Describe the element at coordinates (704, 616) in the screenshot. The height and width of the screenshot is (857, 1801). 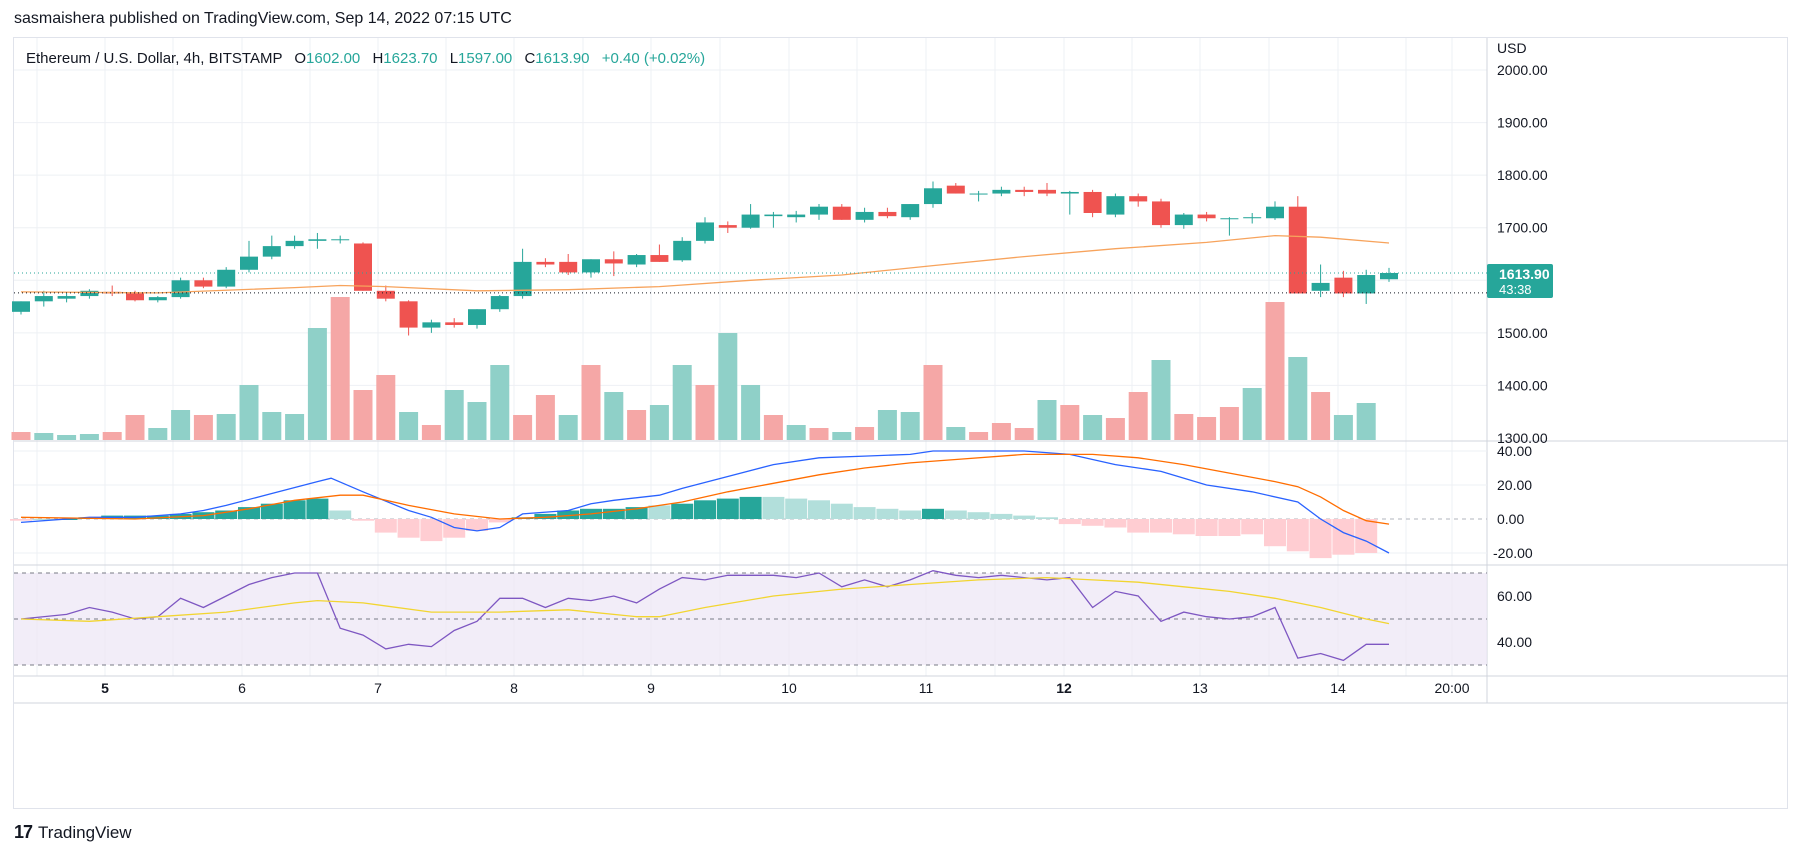
I see `rsi-line` at that location.